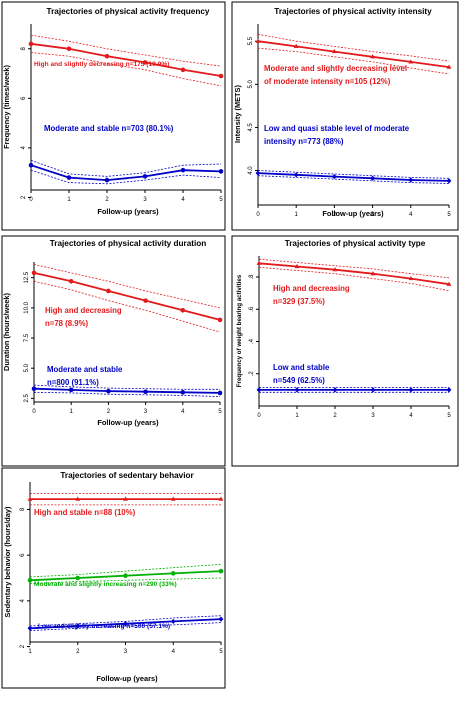 The image size is (474, 708). Describe the element at coordinates (109, 128) in the screenshot. I see `series-label: Moderate and stable n=703 (80.1%)` at that location.